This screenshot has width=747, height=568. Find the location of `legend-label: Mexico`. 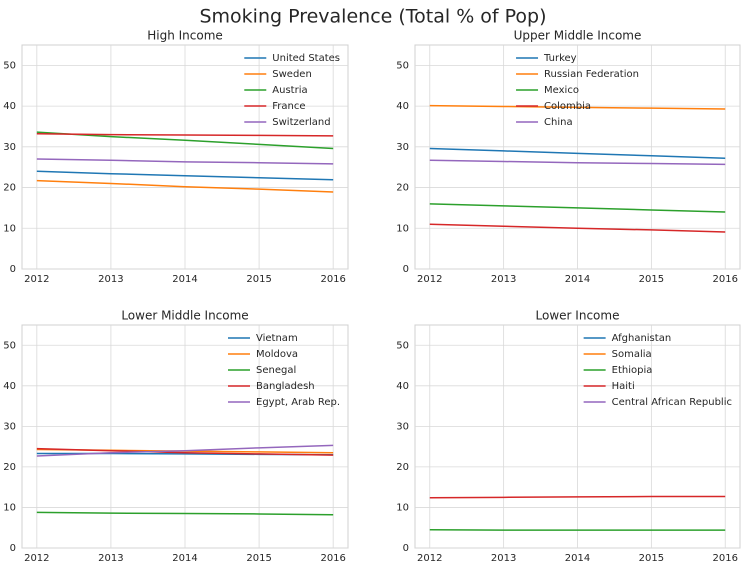

legend-label: Mexico is located at coordinates (561, 90).